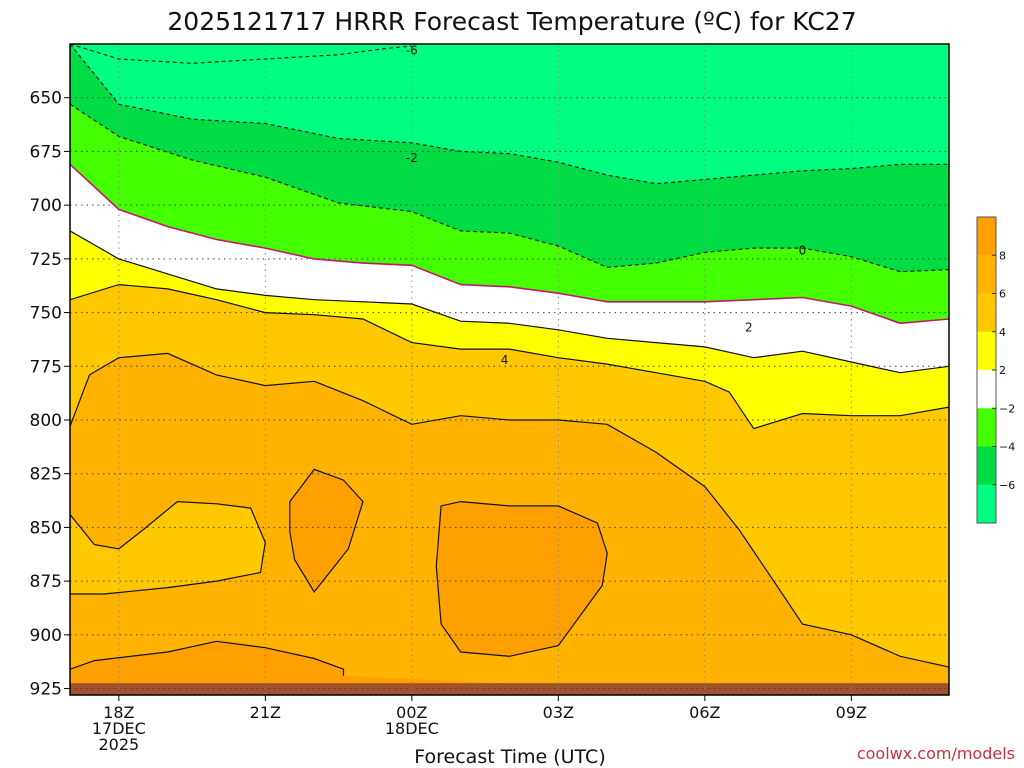  What do you see at coordinates (803, 250) in the screenshot?
I see `contour-label: 0` at bounding box center [803, 250].